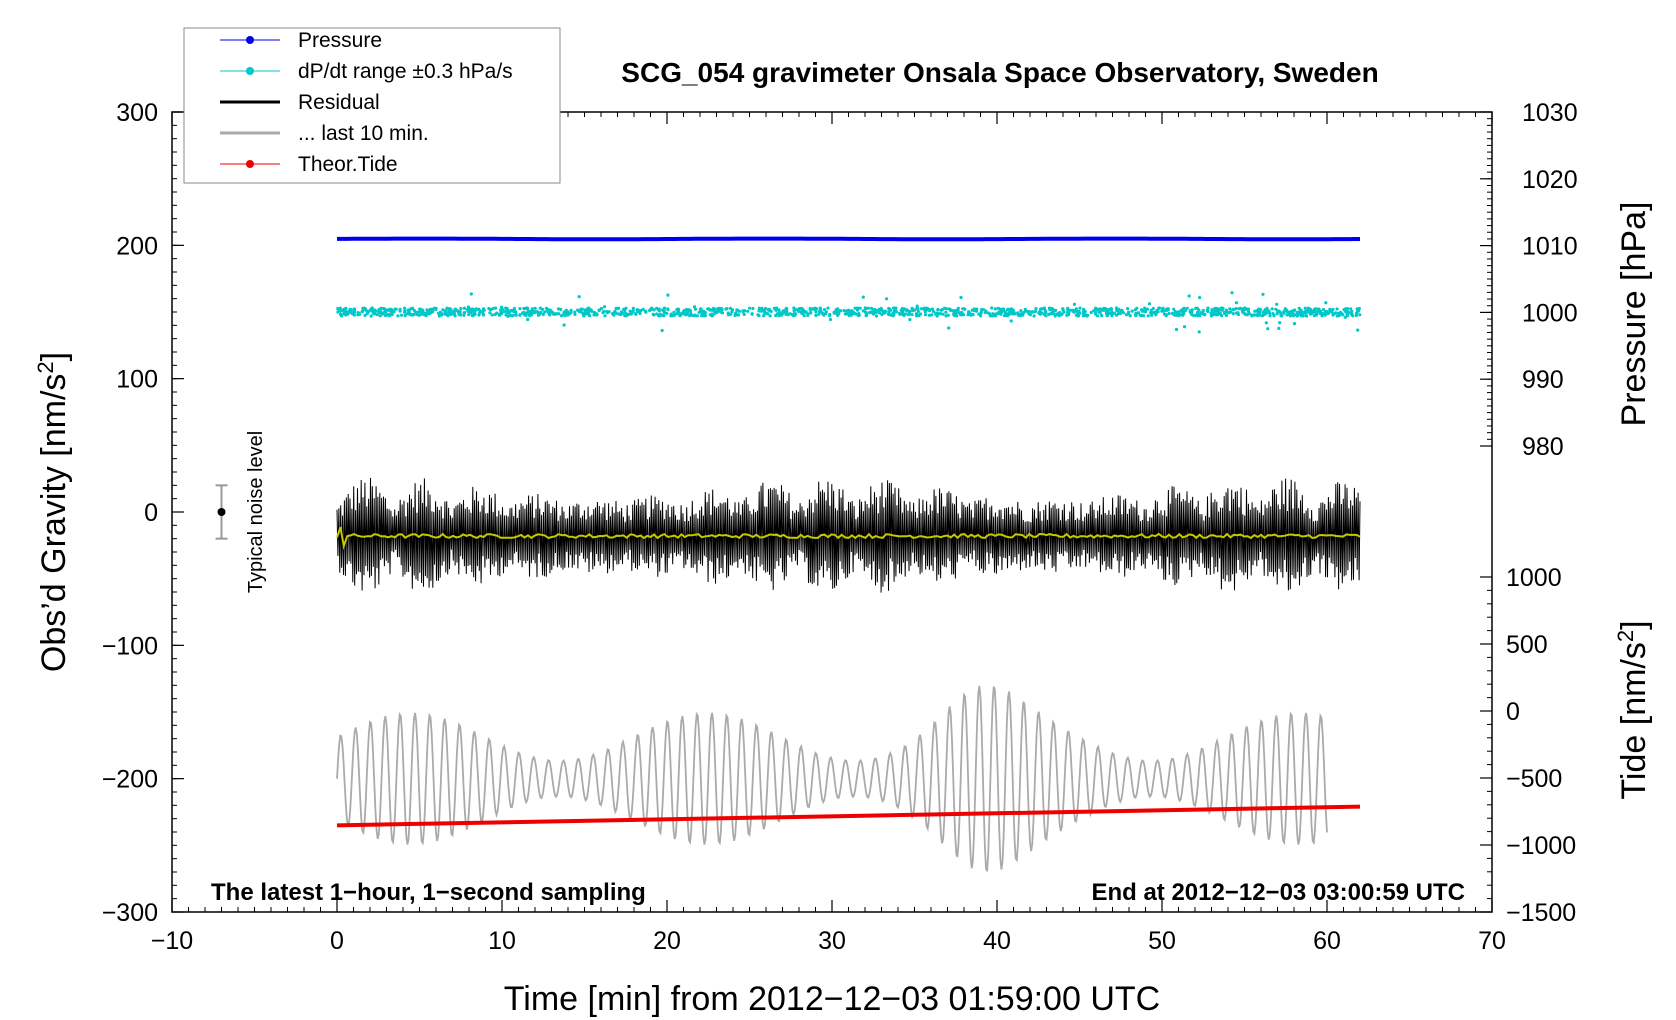  I want to click on y-axis-title-tide: Tide [nm/s2], so click(1633, 709).